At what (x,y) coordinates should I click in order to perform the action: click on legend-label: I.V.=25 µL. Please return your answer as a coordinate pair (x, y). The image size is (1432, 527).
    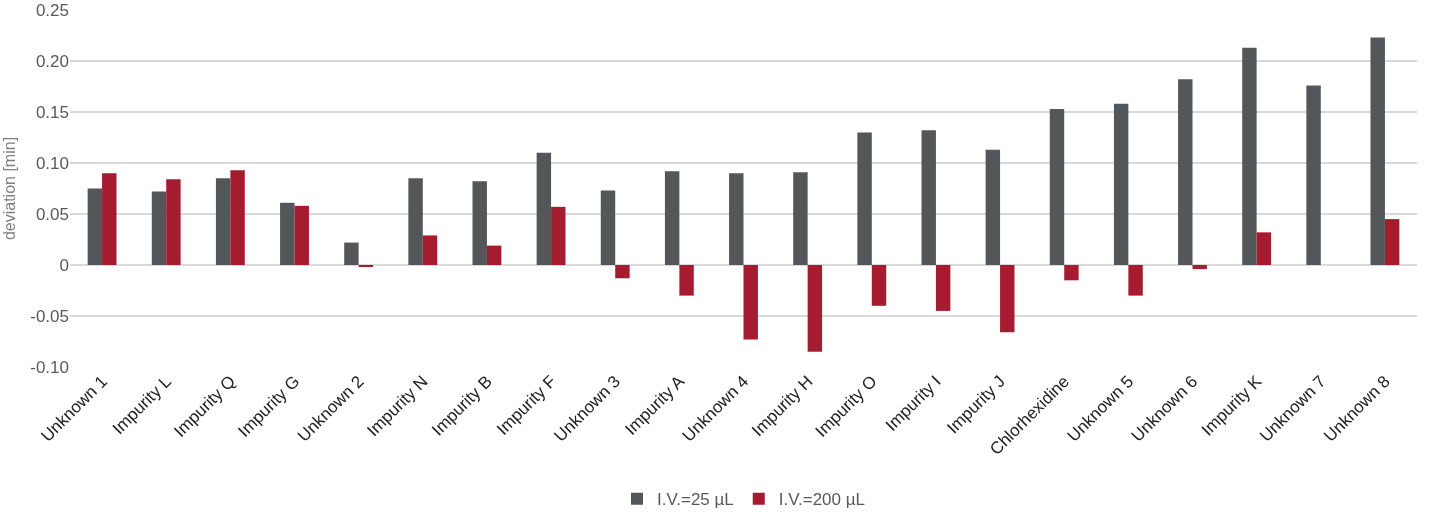
    Looking at the image, I should click on (695, 500).